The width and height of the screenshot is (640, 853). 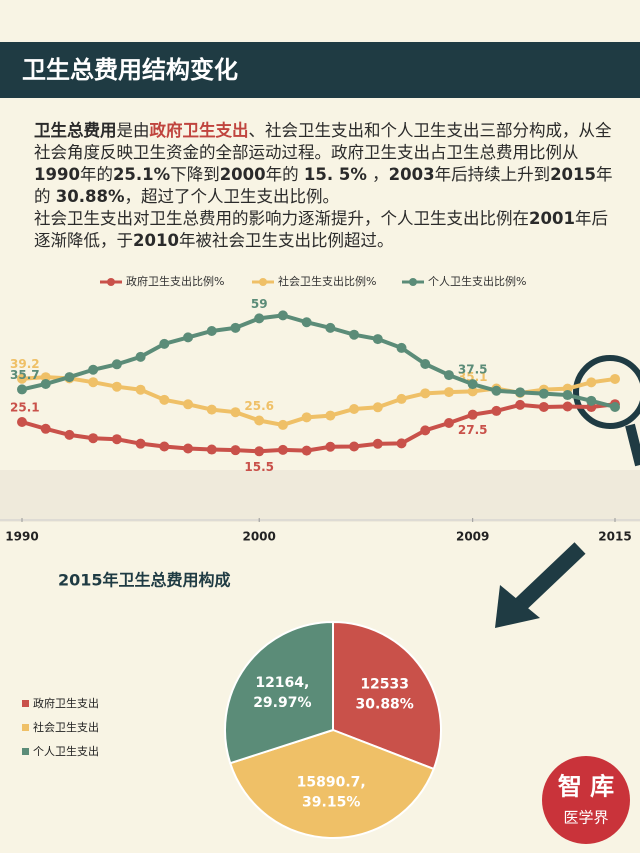 What do you see at coordinates (242, 174) in the screenshot?
I see `text: 2000` at bounding box center [242, 174].